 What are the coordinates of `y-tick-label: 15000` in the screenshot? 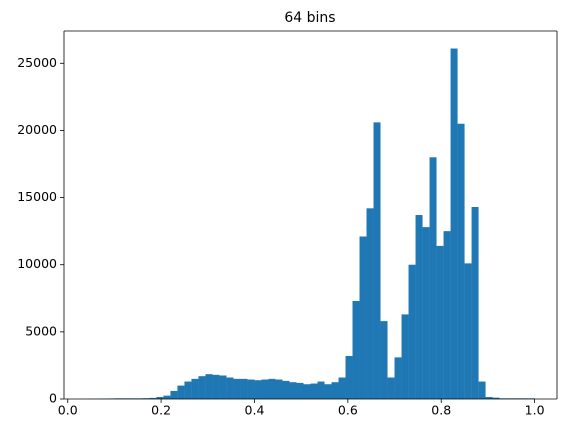 It's located at (37, 196).